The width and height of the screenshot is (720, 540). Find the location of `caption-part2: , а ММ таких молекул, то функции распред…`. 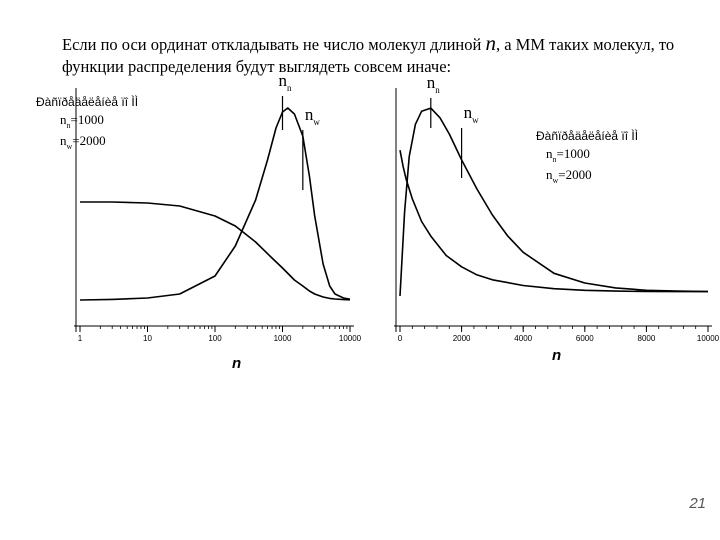

caption-part2: , а ММ таких молекул, то функции распред… is located at coordinates (368, 55).